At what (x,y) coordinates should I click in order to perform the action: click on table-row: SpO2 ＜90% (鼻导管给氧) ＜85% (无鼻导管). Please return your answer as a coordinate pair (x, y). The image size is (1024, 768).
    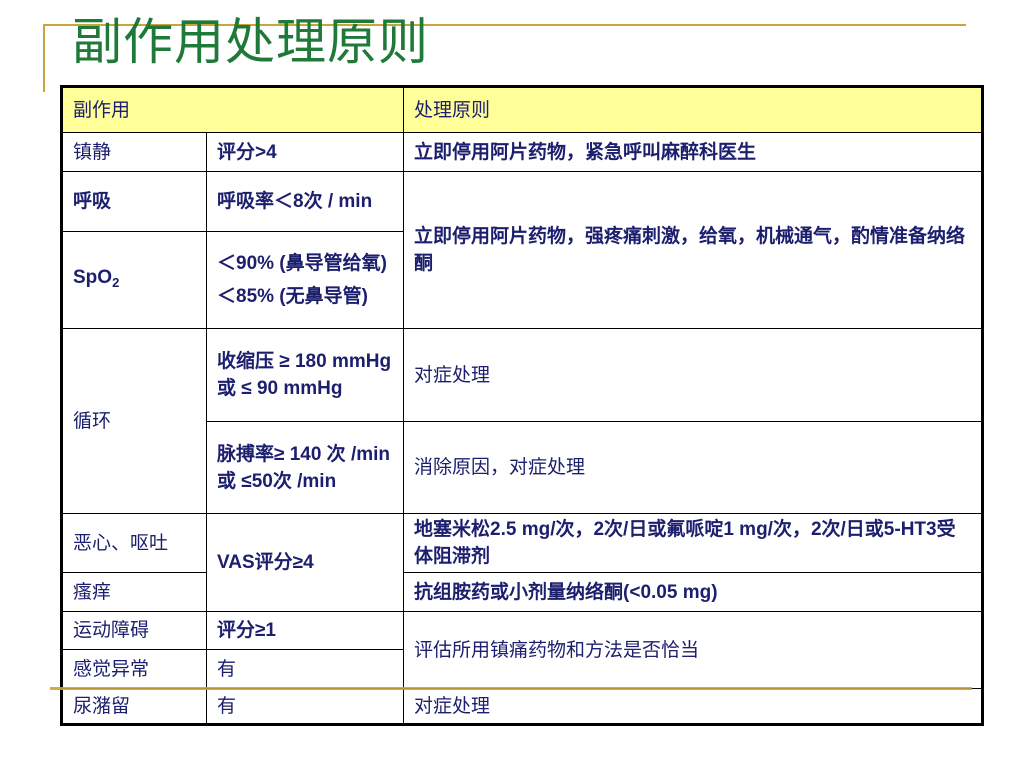
    Looking at the image, I should click on (522, 280).